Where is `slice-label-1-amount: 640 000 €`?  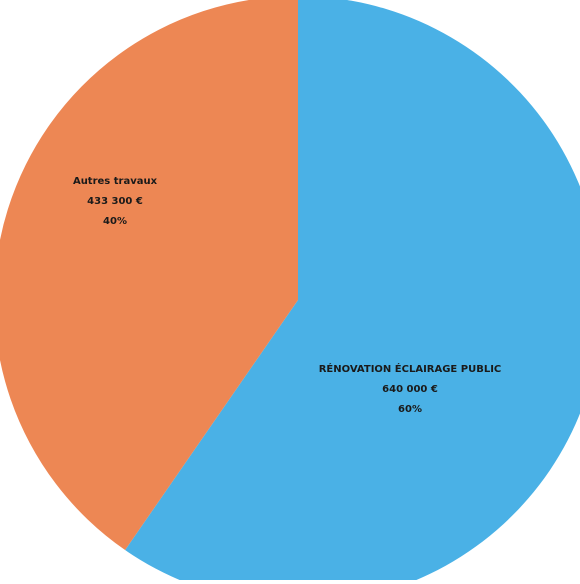 slice-label-1-amount: 640 000 € is located at coordinates (410, 389).